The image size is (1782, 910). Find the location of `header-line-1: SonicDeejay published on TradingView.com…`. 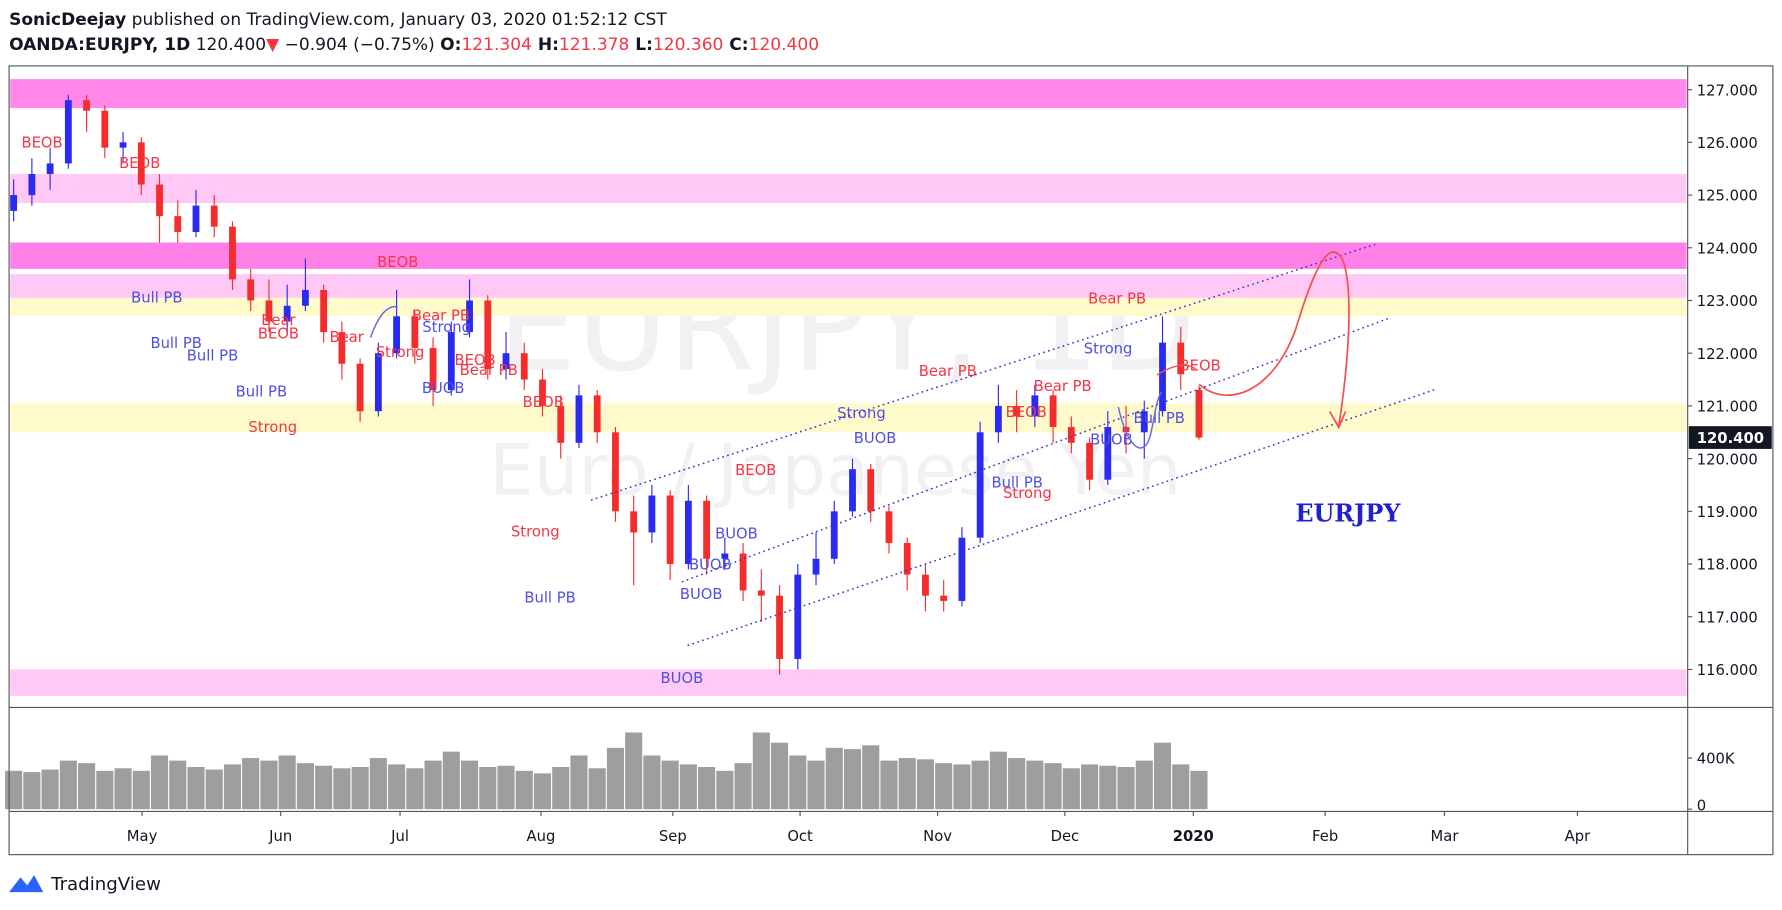

header-line-1: SonicDeejay published on TradingView.com… is located at coordinates (338, 20).